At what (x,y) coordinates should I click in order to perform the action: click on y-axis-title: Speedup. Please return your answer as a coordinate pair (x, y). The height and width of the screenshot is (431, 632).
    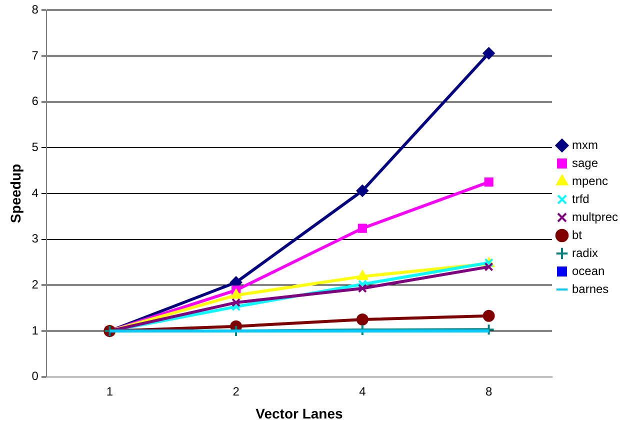
    Looking at the image, I should click on (15, 194).